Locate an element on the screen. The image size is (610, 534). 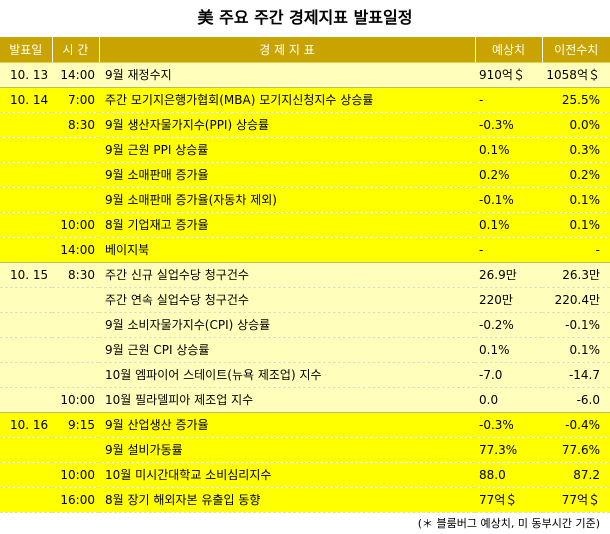
cell-previous: 77.6% is located at coordinates (576, 450).